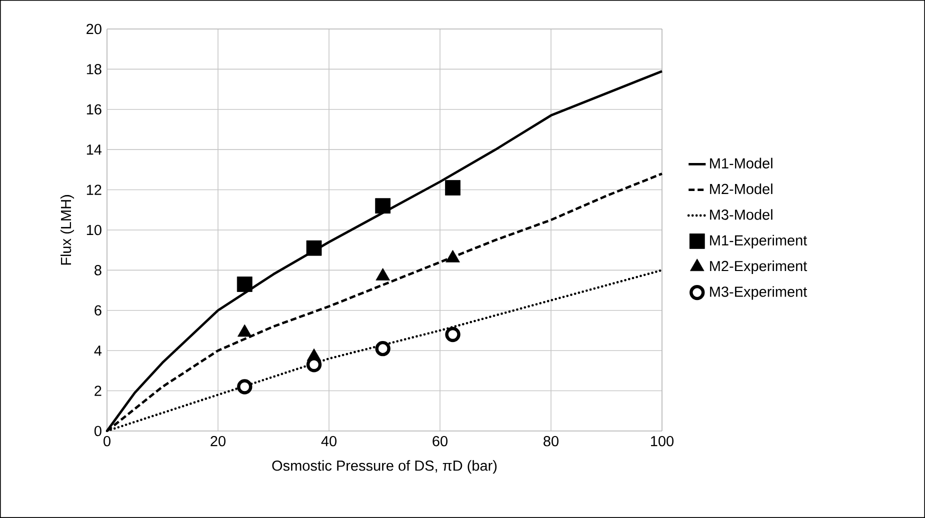 Image resolution: width=925 pixels, height=518 pixels. I want to click on x-tick-label: 0, so click(107, 441).